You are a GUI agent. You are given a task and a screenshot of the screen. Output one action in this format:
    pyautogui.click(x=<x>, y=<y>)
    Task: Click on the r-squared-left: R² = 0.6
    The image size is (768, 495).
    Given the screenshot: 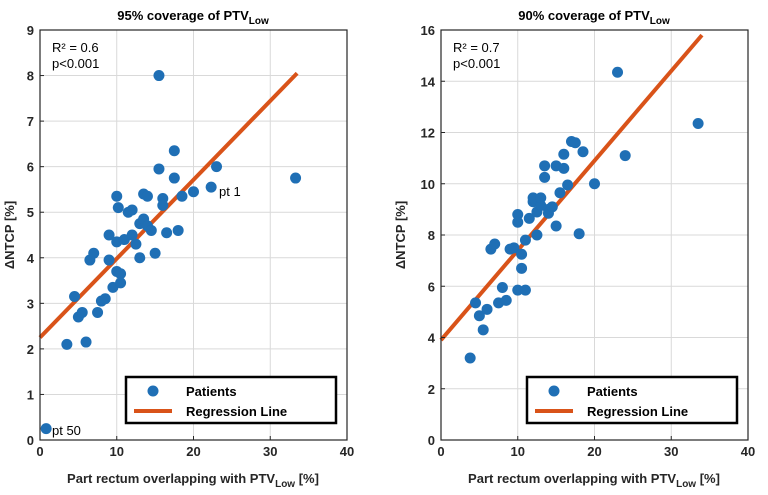 What is the action you would take?
    pyautogui.click(x=75, y=47)
    